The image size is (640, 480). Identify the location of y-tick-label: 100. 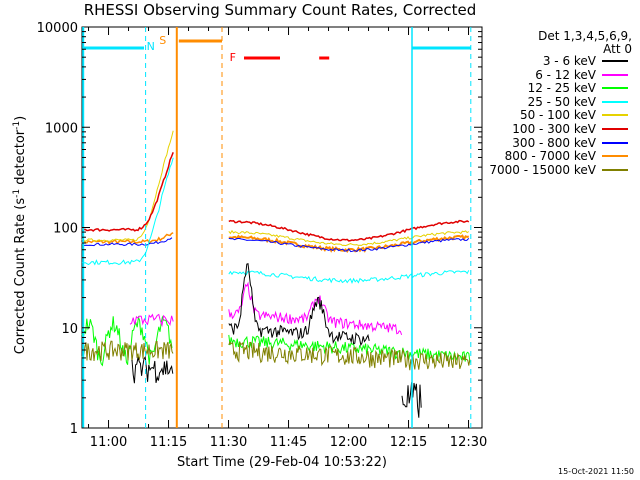
(65, 229).